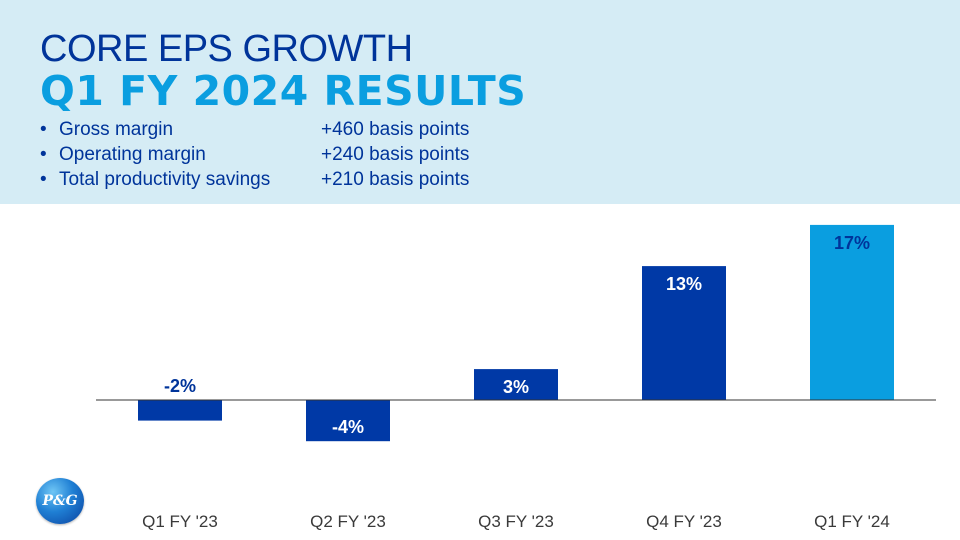  I want to click on highlight-label: Operating margin, so click(132, 154).